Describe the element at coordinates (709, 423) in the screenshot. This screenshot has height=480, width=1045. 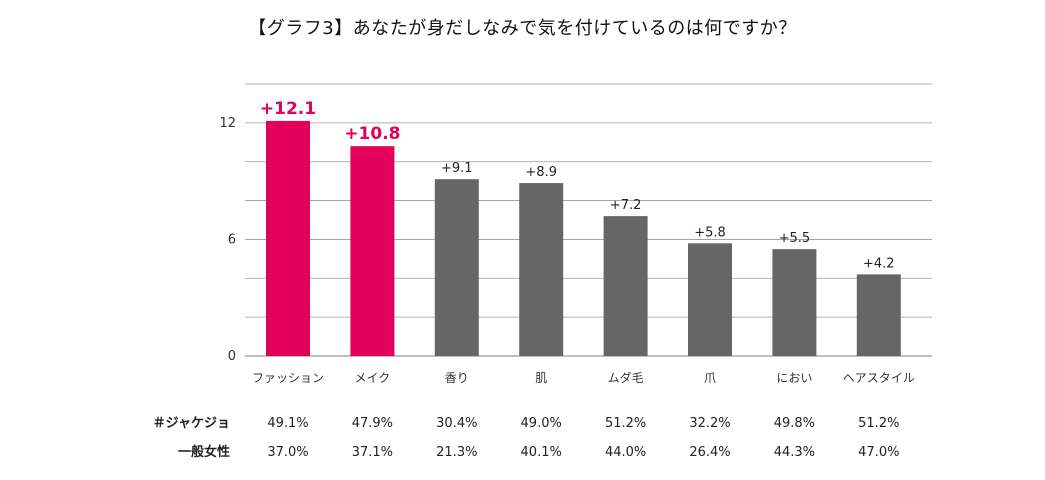
I see `table-cell: 32.2%` at that location.